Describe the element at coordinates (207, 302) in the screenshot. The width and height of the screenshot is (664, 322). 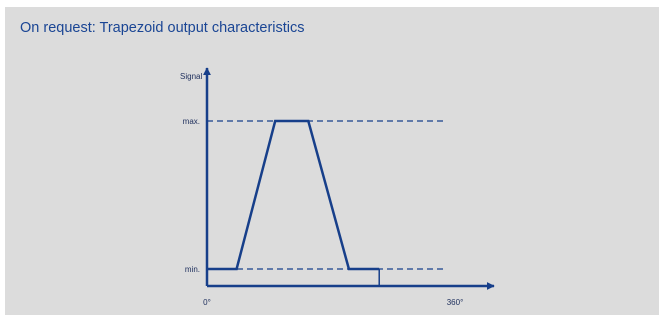
I see `x-tick-label-start: 0°` at that location.